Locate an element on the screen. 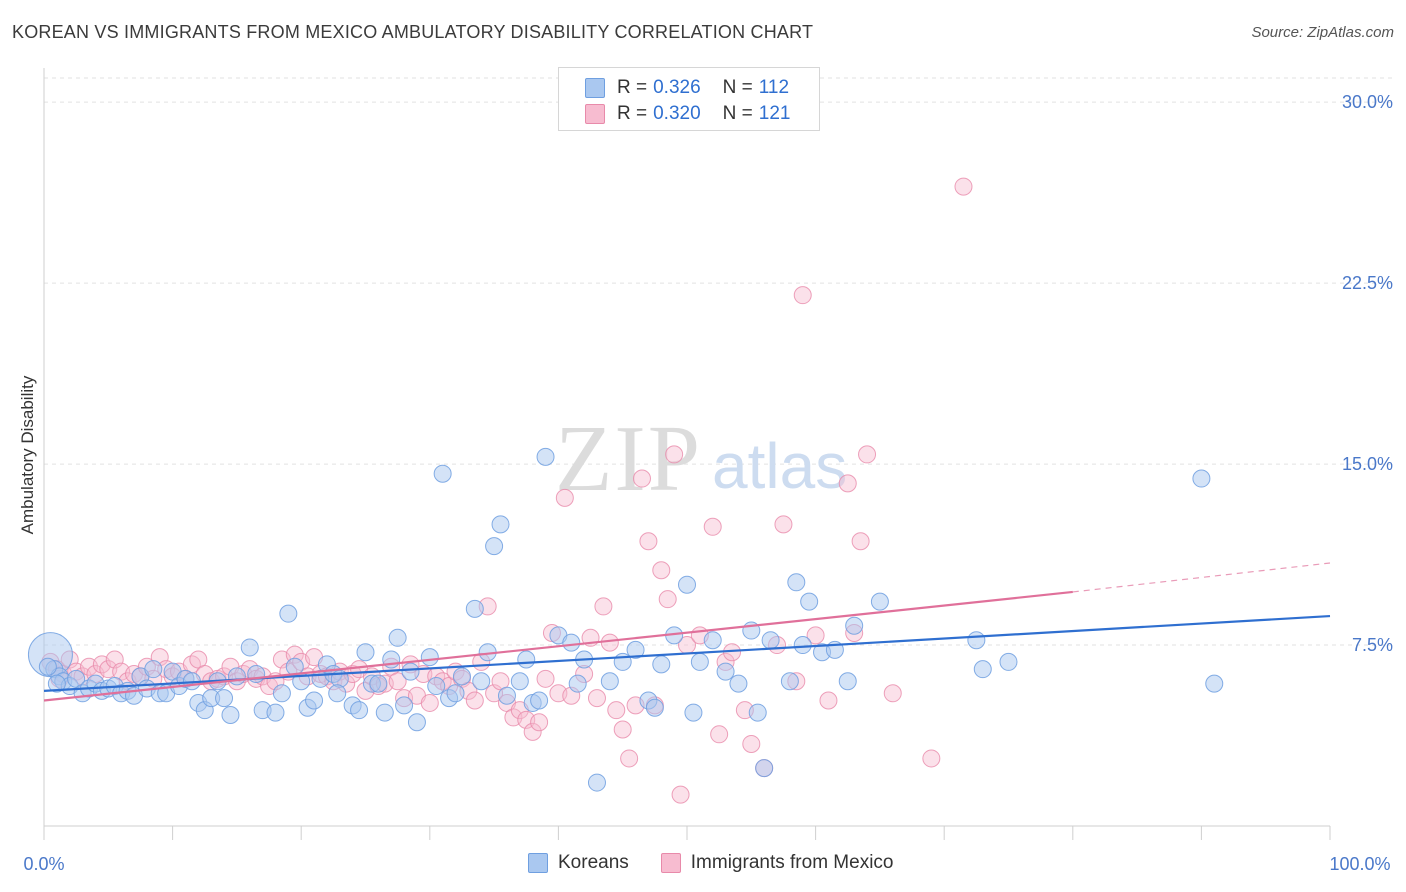  legend-swatch-koreans is located at coordinates (595, 88).